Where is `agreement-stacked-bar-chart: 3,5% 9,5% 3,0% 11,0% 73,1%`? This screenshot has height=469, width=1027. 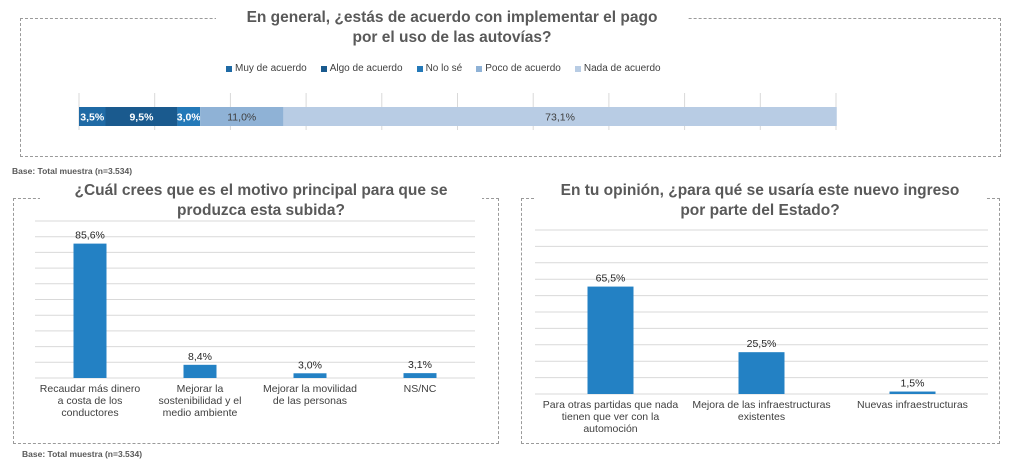 agreement-stacked-bar-chart: 3,5% 9,5% 3,0% 11,0% 73,1% is located at coordinates (457, 111).